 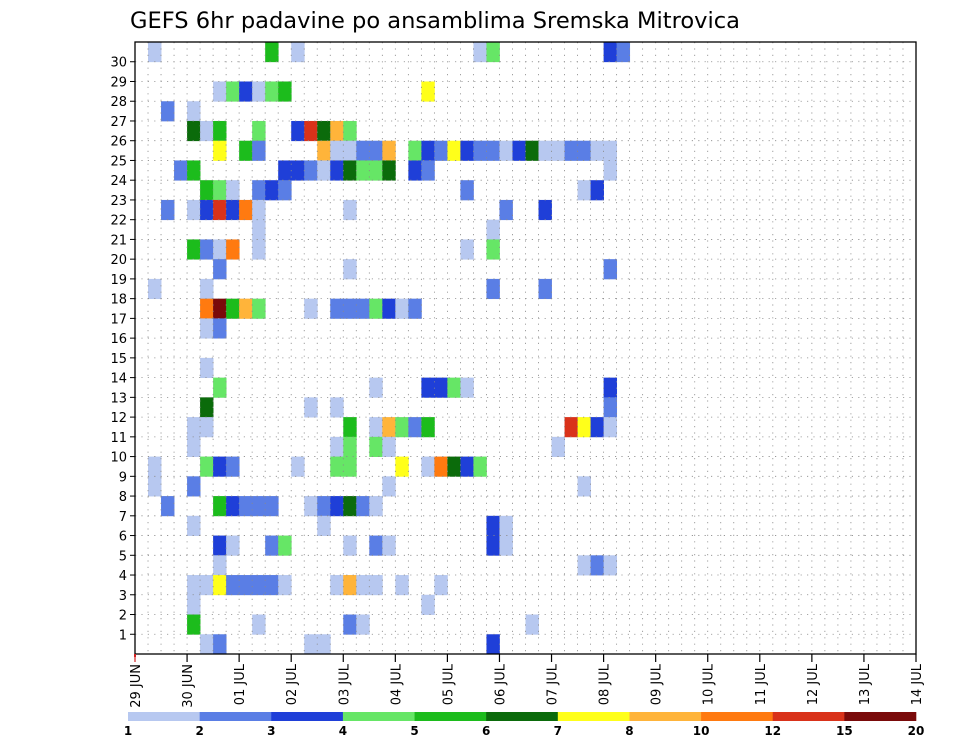 I want to click on x-tick-label: 09 JUL, so click(x=657, y=684).